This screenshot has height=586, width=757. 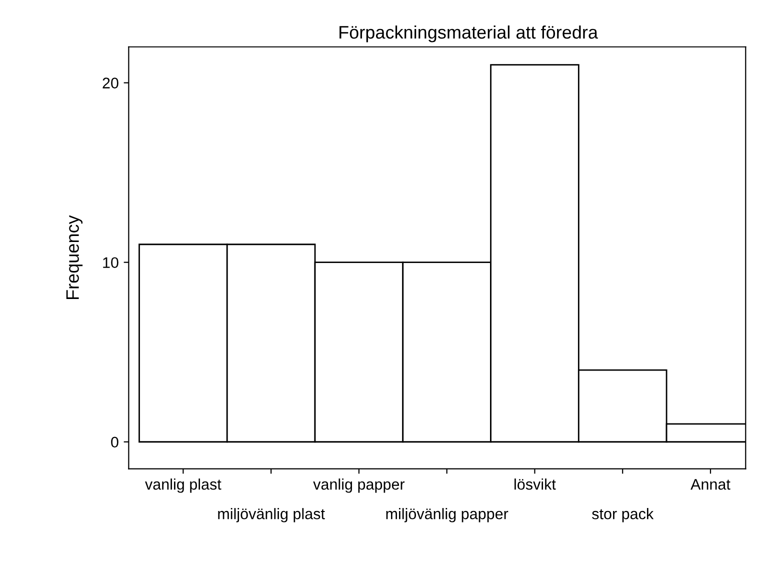 What do you see at coordinates (110, 83) in the screenshot?
I see `y-tick-label: 20` at bounding box center [110, 83].